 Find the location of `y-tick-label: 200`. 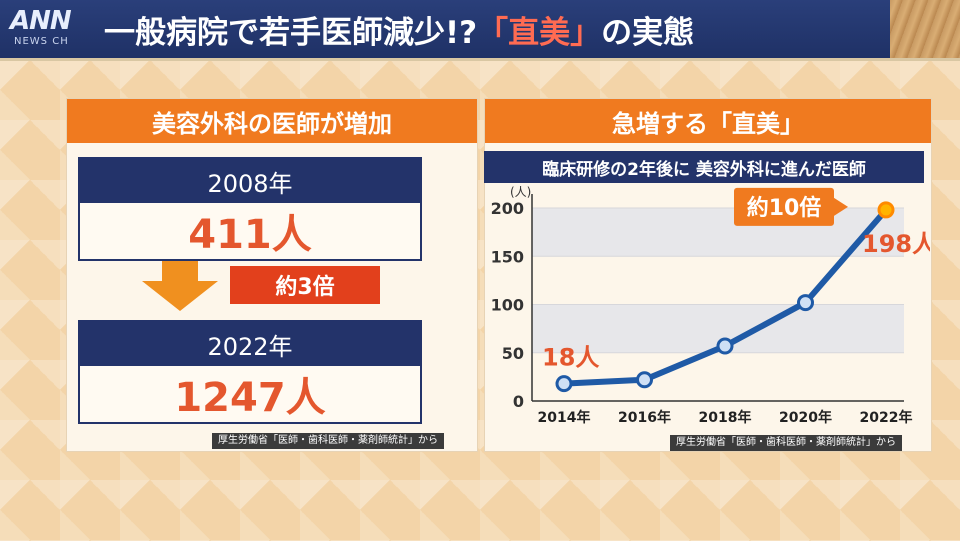

y-tick-label: 200 is located at coordinates (507, 208).